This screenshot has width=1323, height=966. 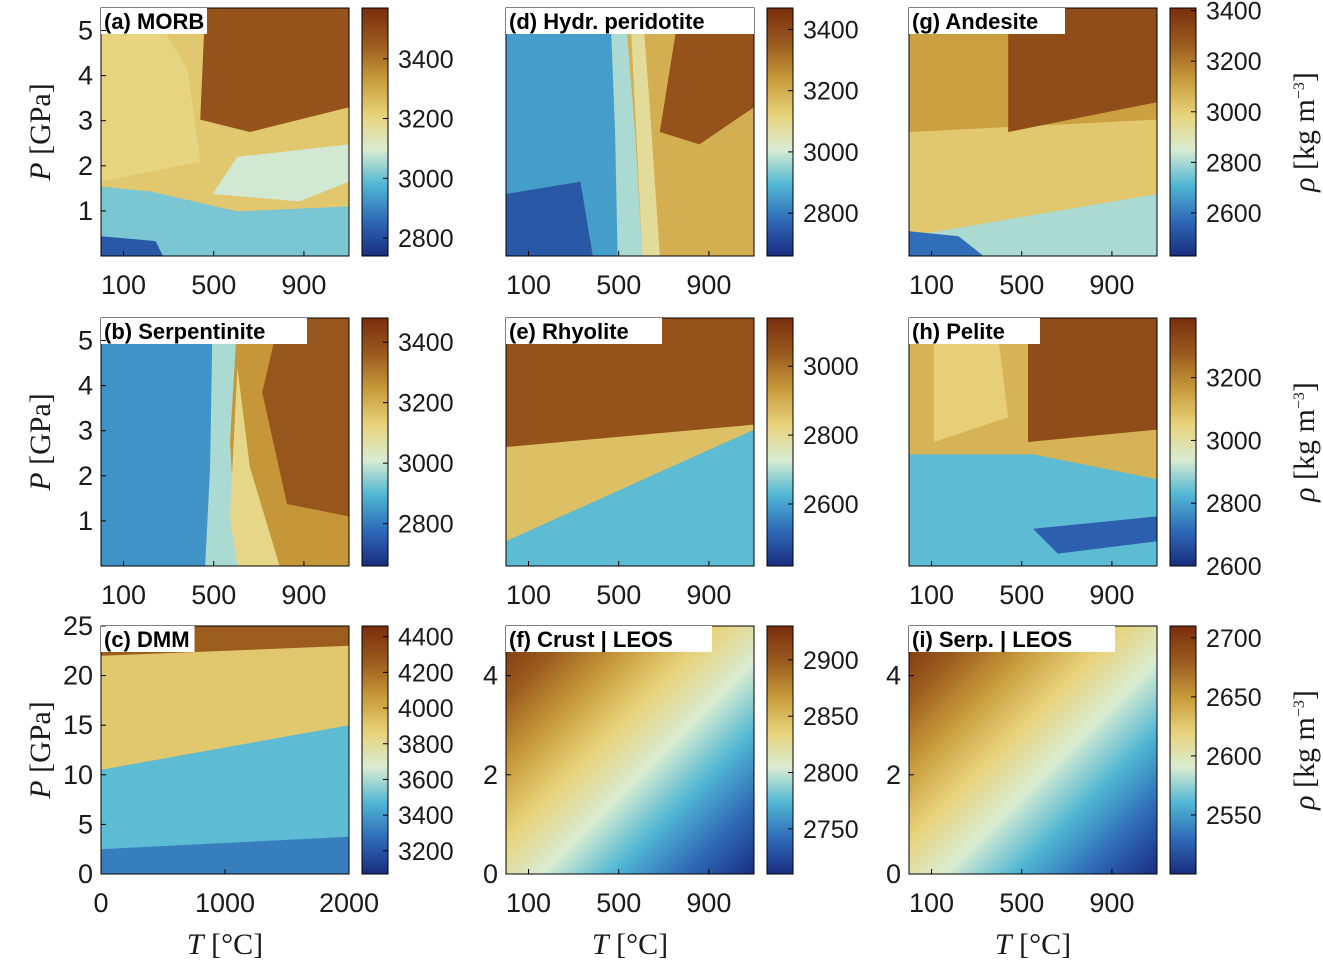 I want to click on colorbar-g, so click(x=1183, y=132).